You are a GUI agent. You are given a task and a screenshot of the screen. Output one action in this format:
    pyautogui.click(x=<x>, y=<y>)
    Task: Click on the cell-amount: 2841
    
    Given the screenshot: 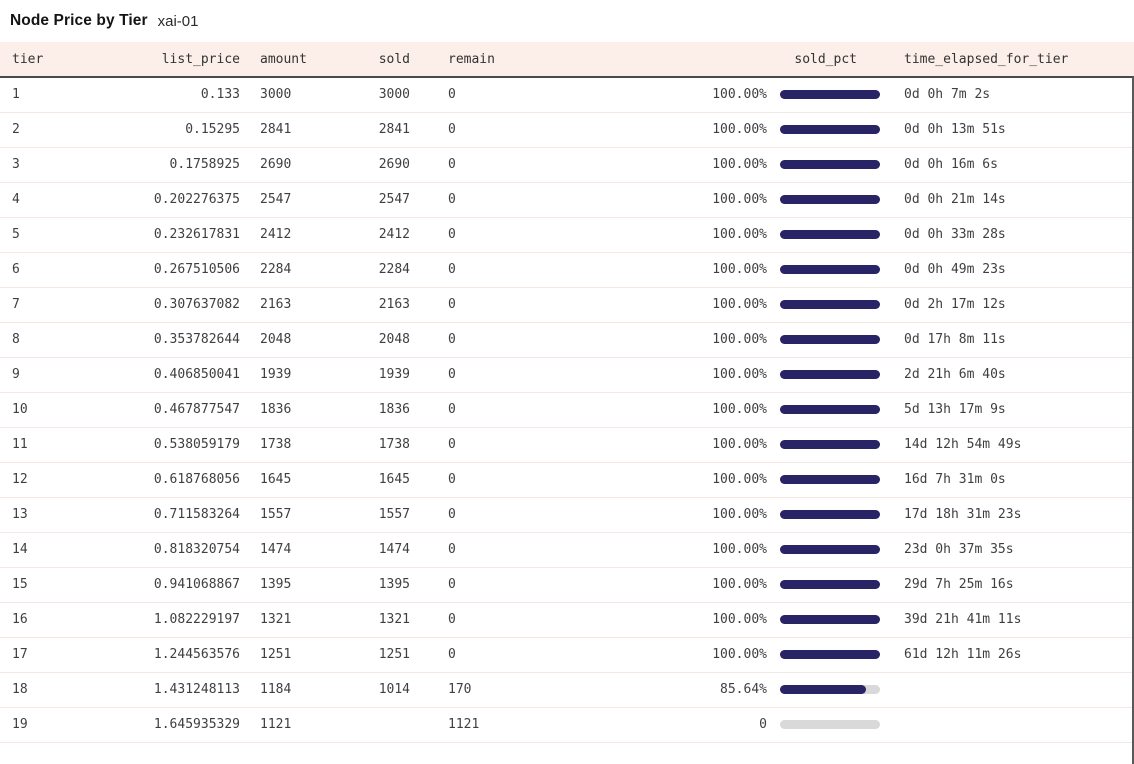 What is the action you would take?
    pyautogui.click(x=285, y=130)
    